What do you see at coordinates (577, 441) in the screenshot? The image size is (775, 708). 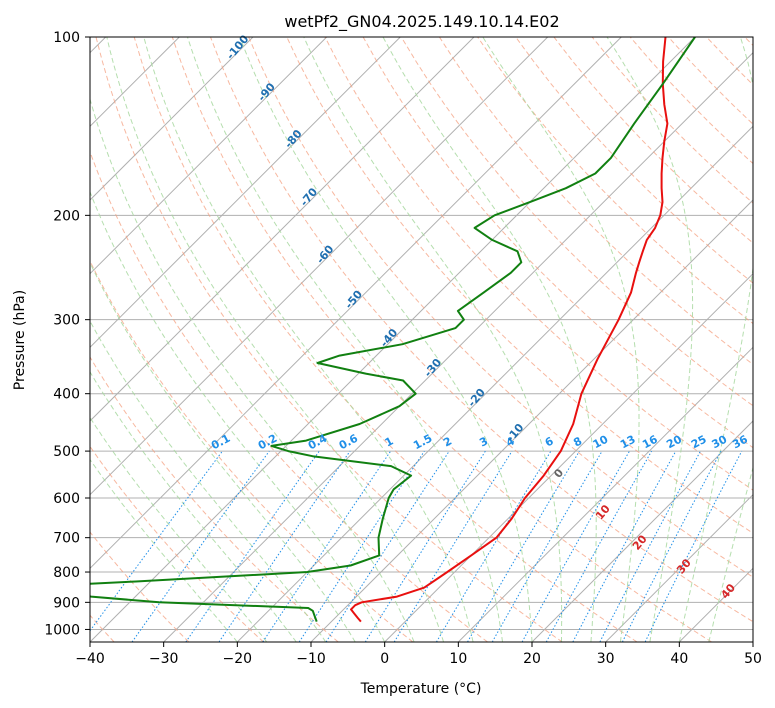 I see `mixing-ratio-label: 8` at bounding box center [577, 441].